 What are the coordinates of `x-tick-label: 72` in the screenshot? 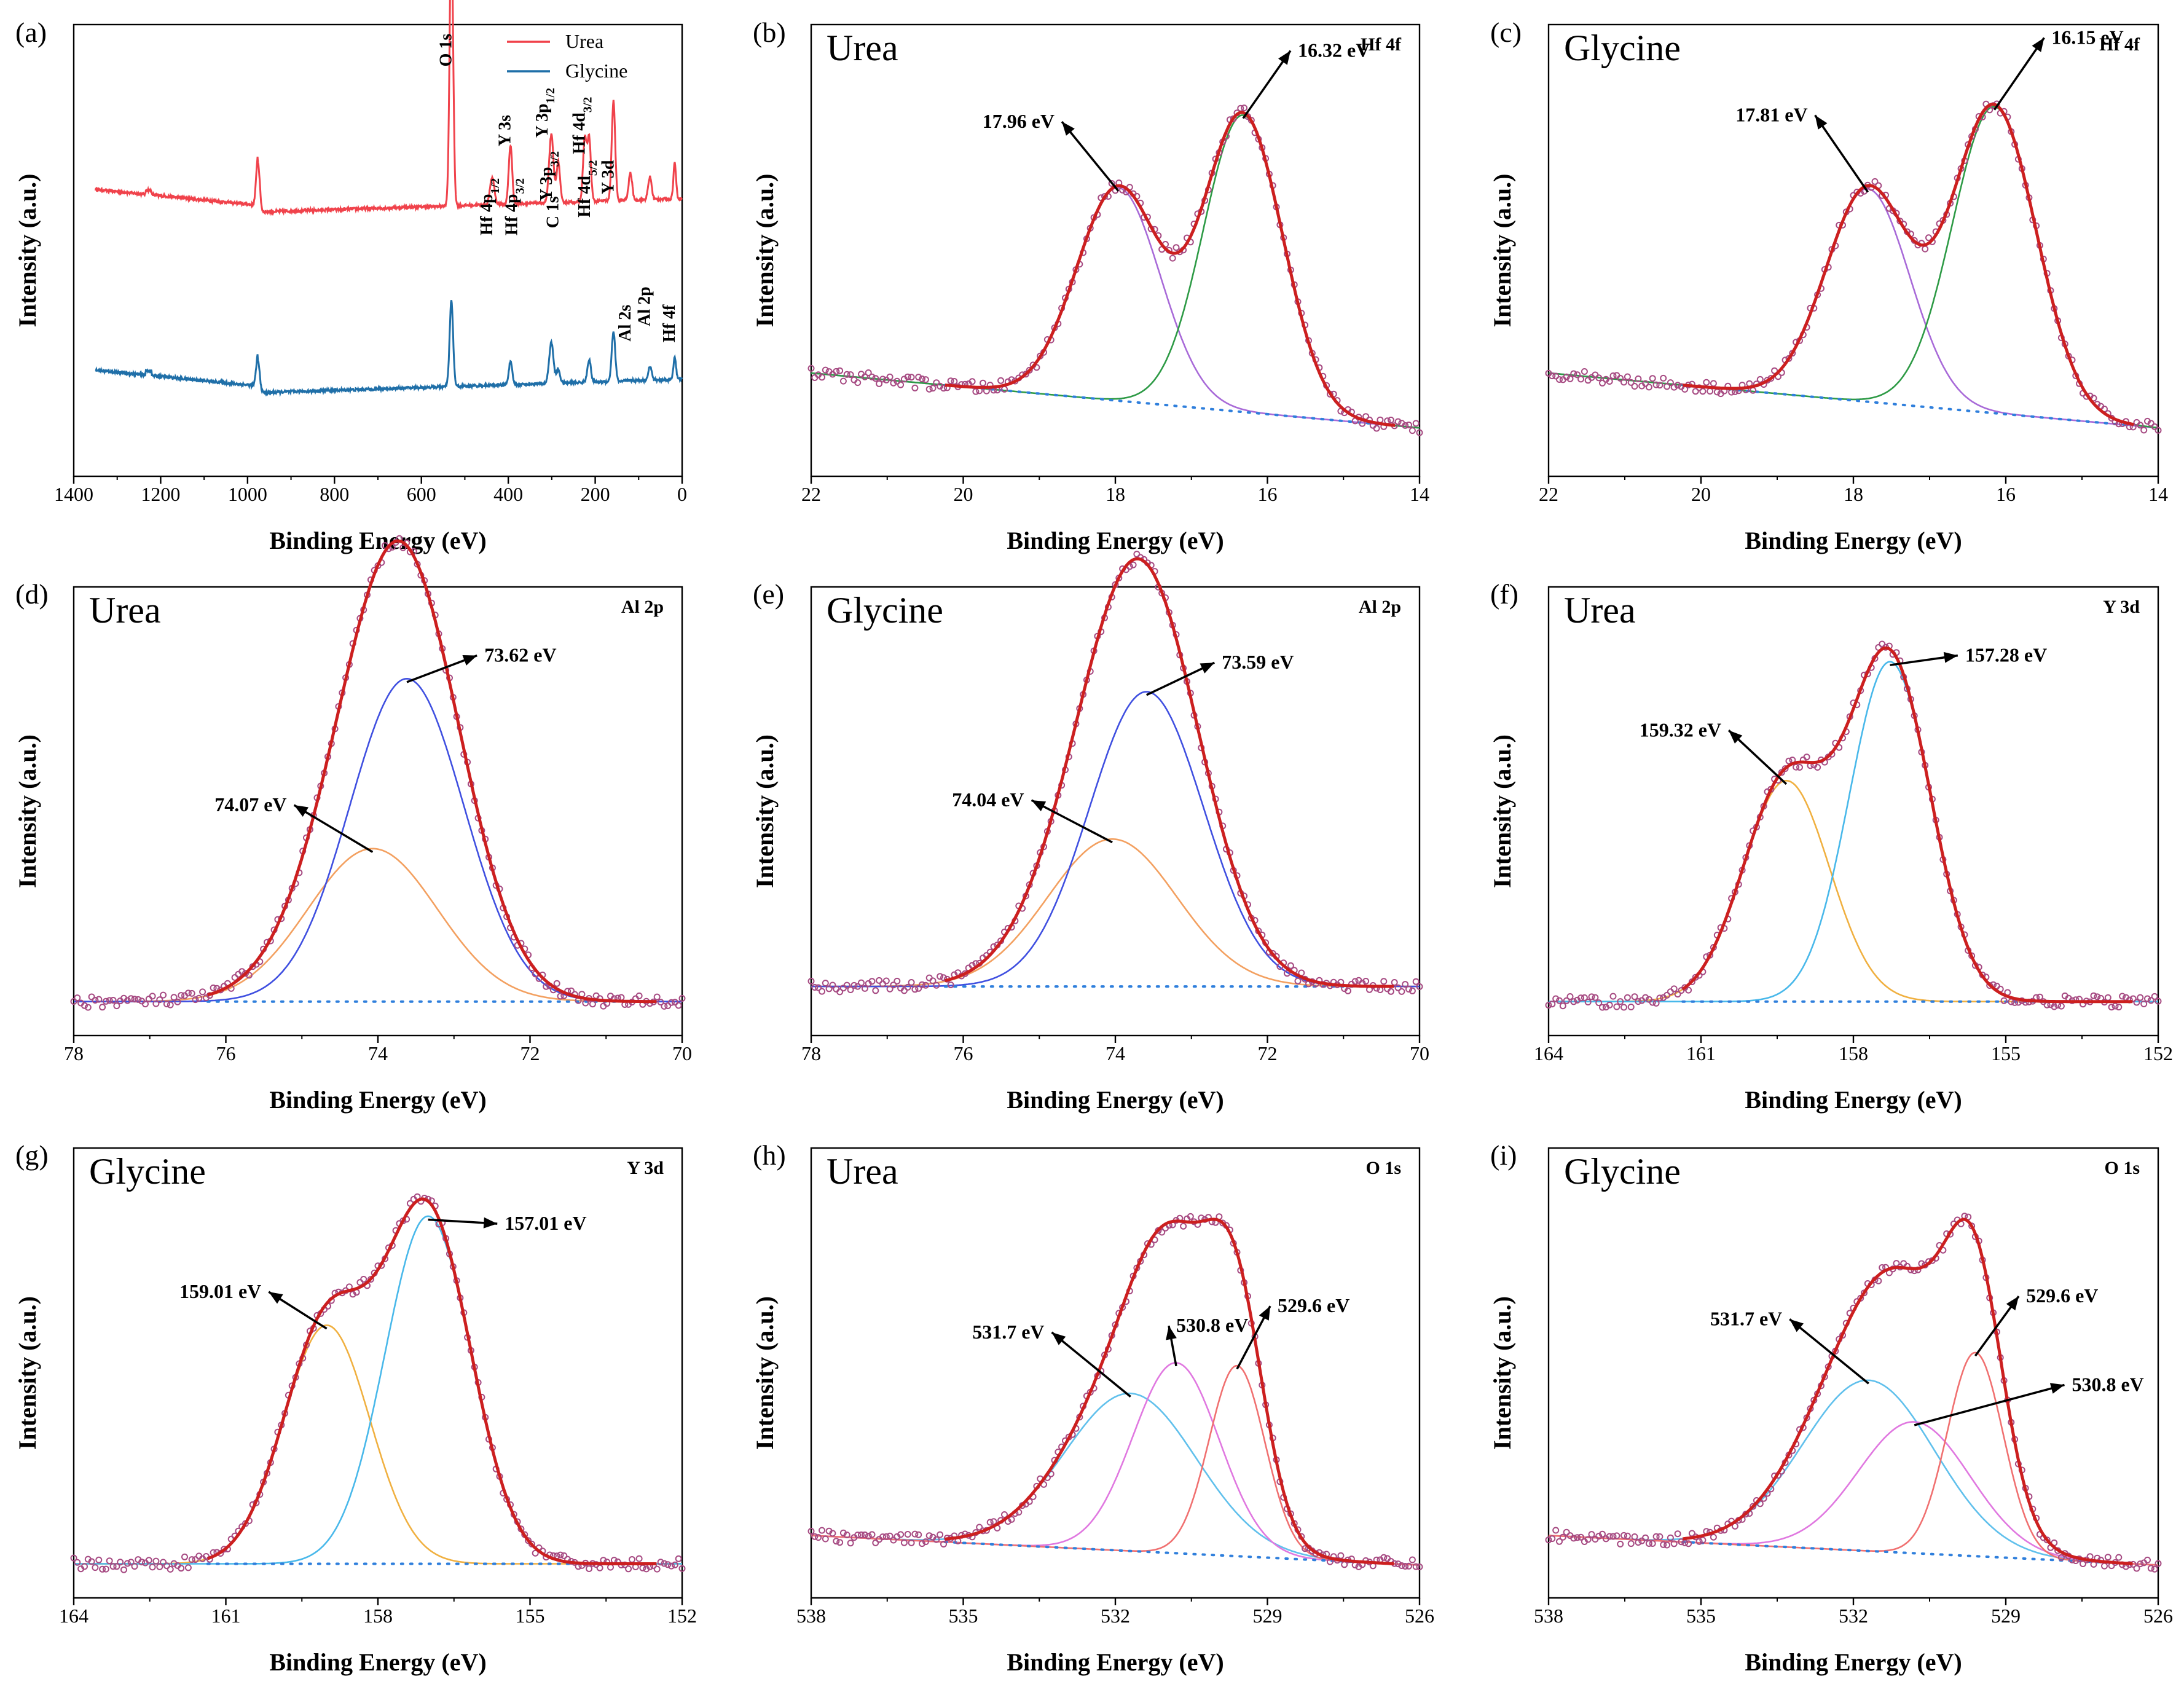 It's located at (530, 1053).